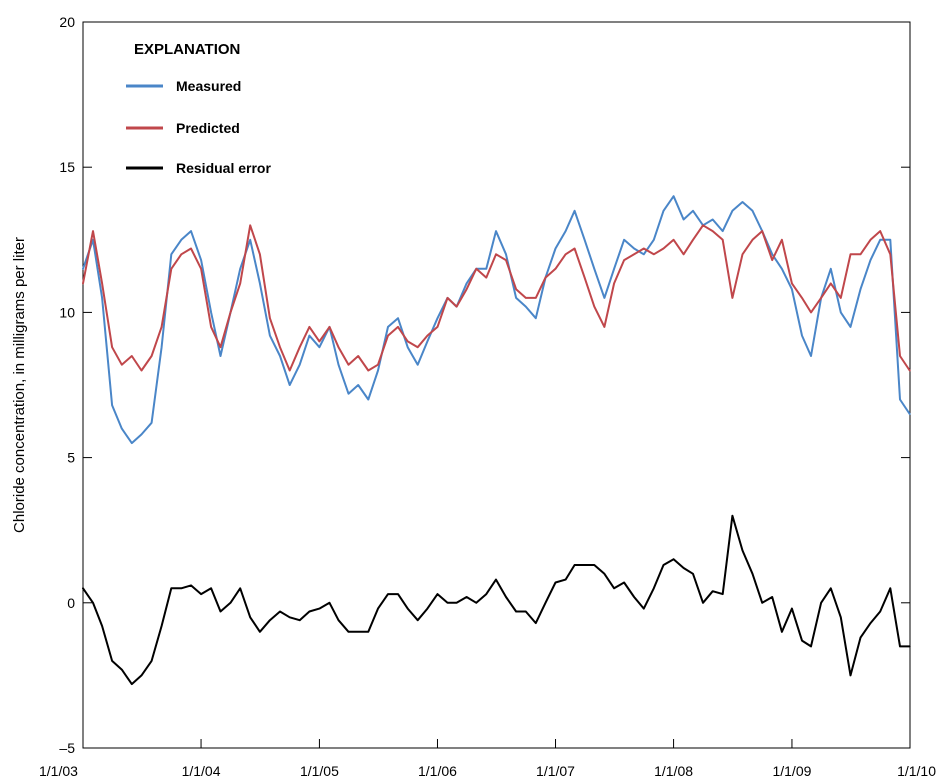 Image resolution: width=938 pixels, height=782 pixels. I want to click on x-tick-label: 1/1/07, so click(555, 771).